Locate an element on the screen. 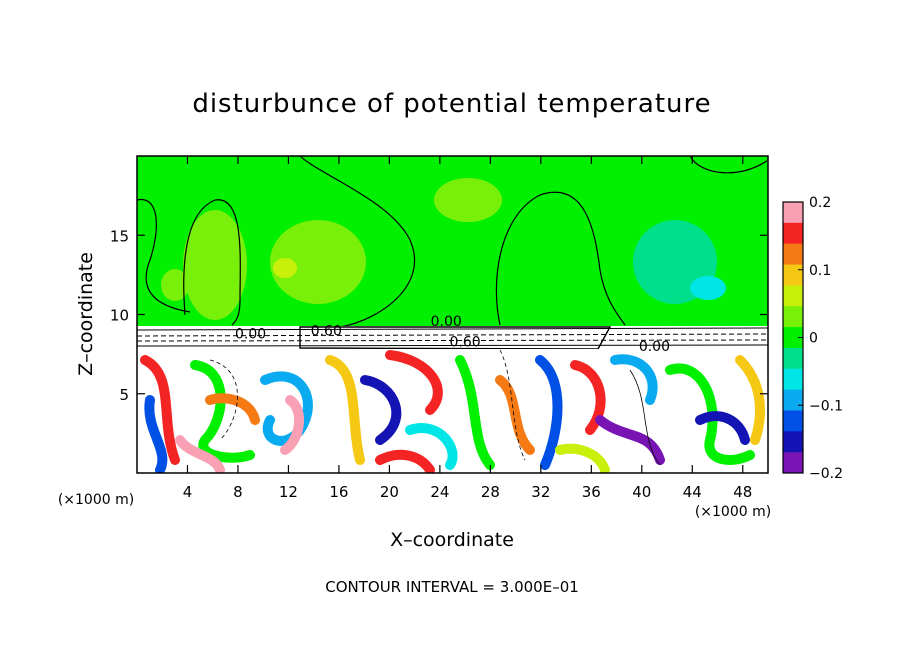 The width and height of the screenshot is (904, 654). x-tick-label: 28 is located at coordinates (490, 492).